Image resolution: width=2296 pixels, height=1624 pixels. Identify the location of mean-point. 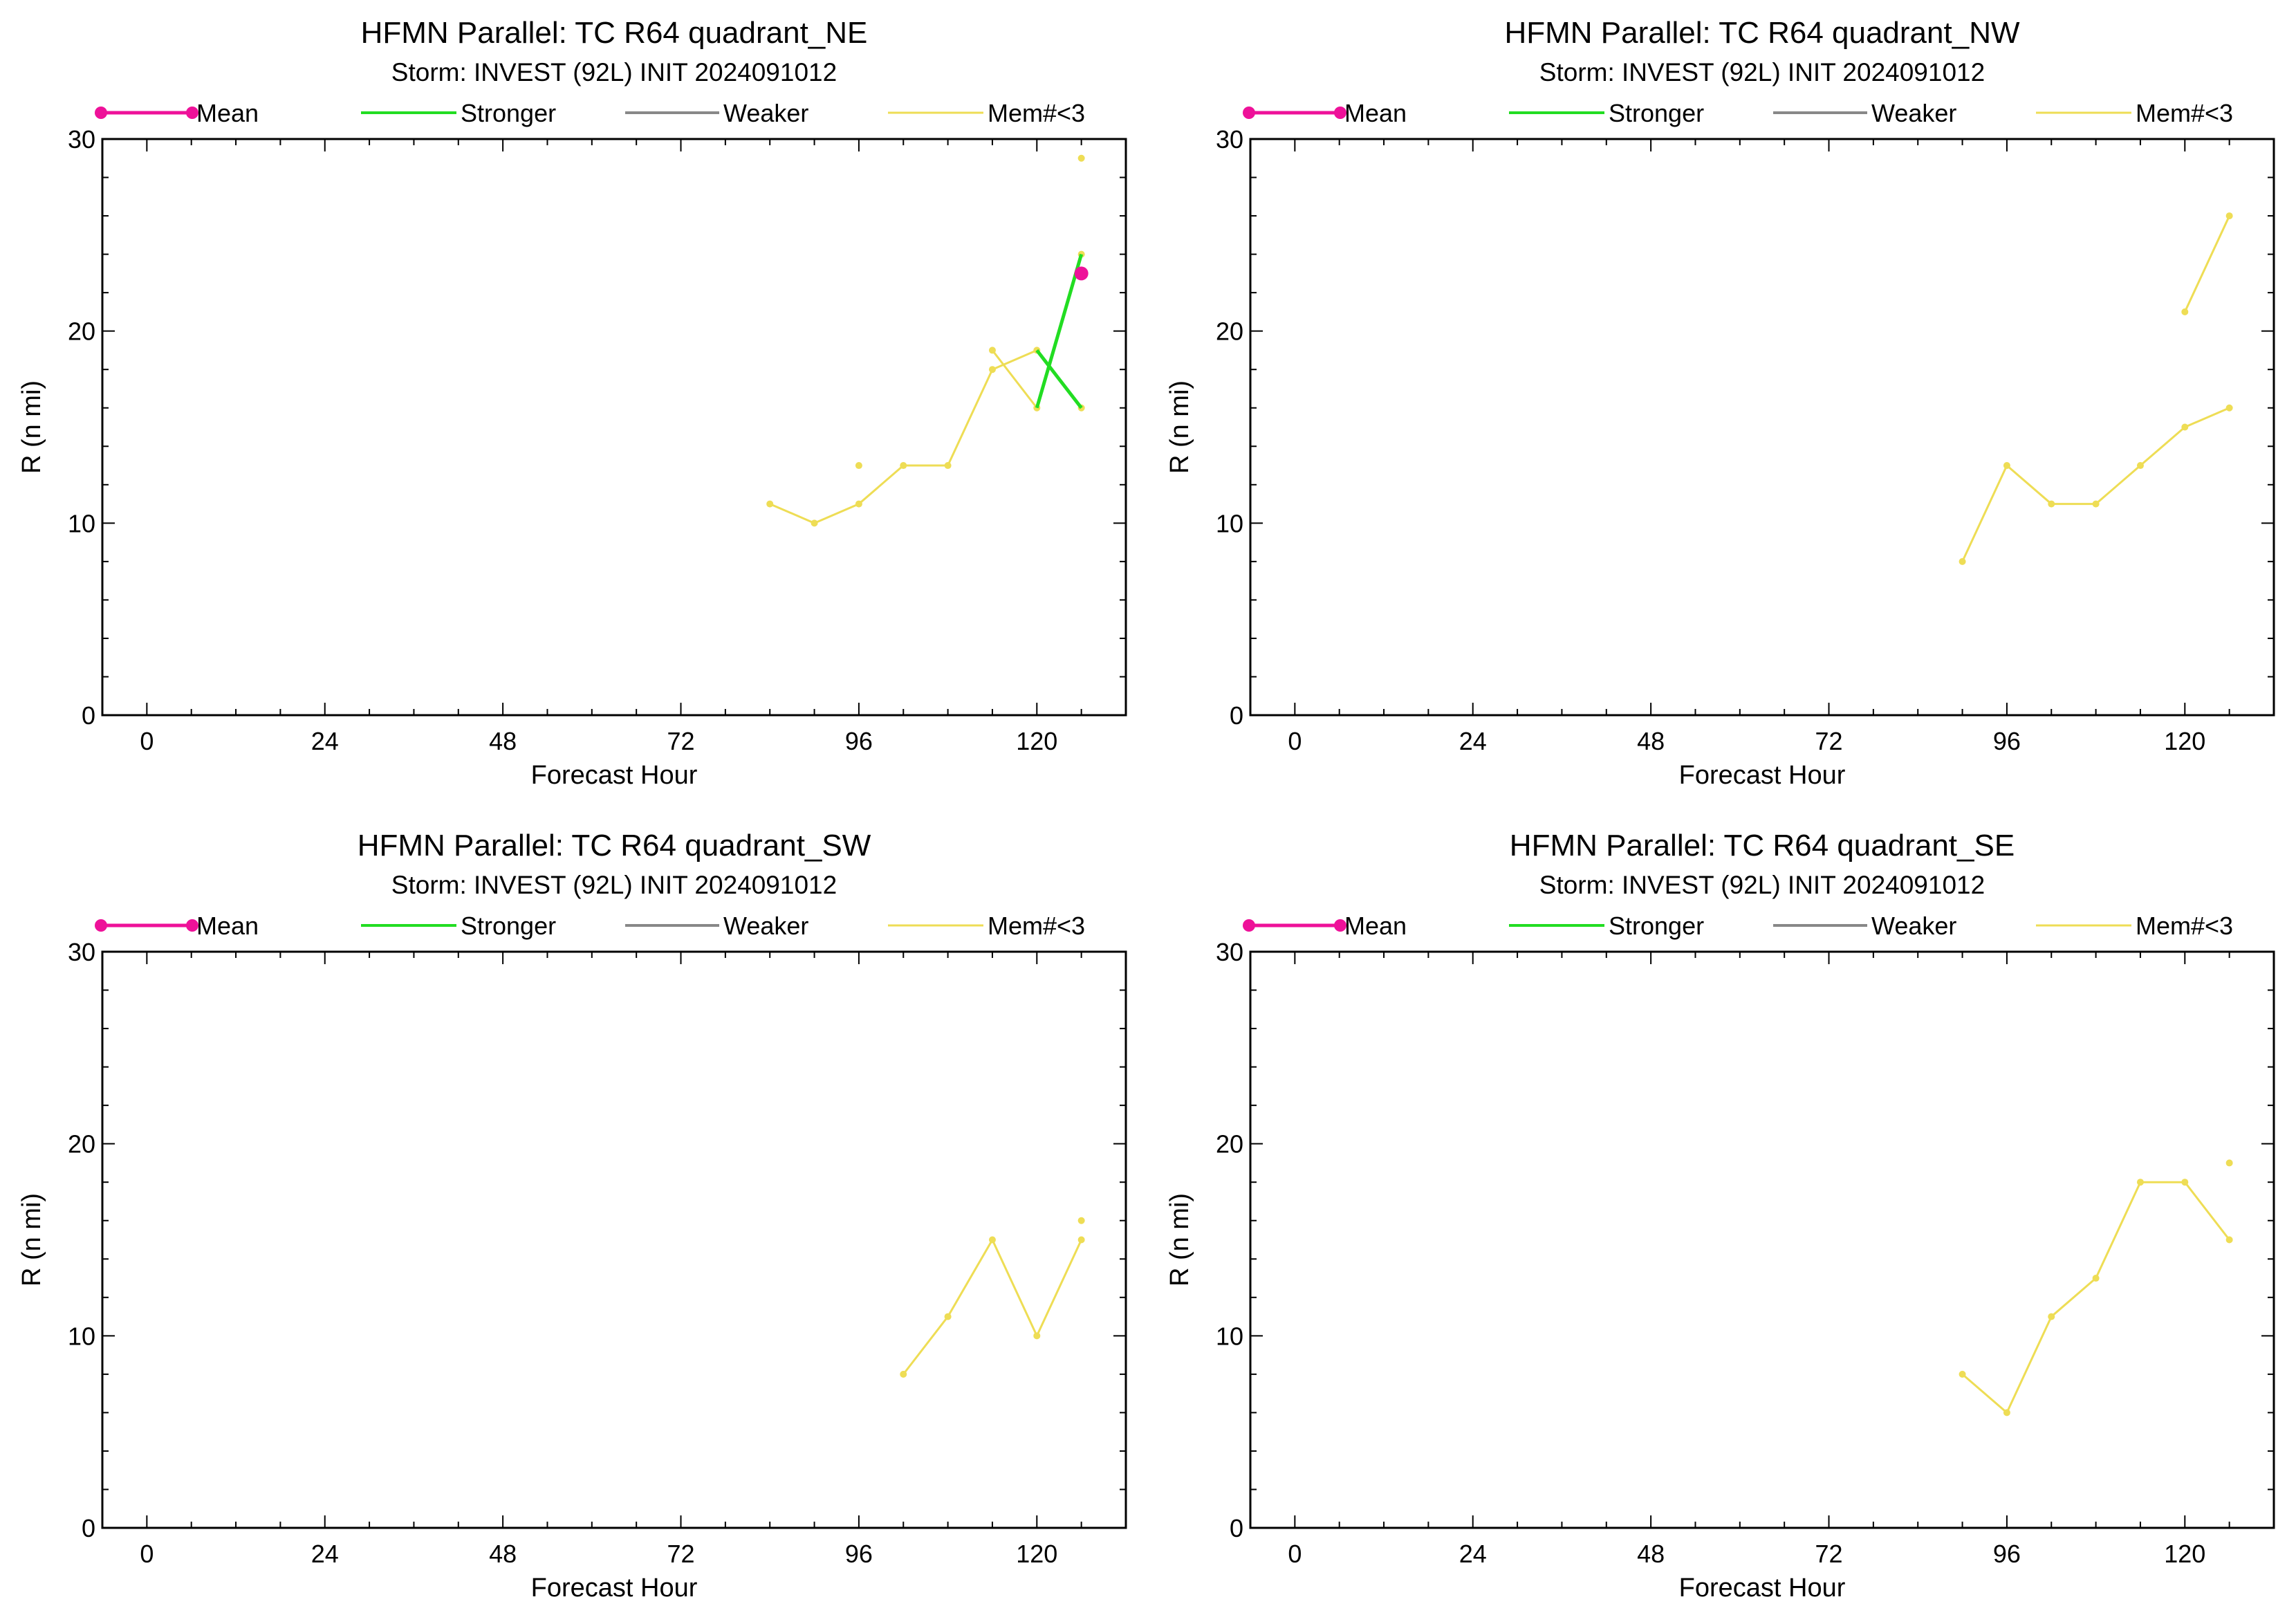
(1082, 273).